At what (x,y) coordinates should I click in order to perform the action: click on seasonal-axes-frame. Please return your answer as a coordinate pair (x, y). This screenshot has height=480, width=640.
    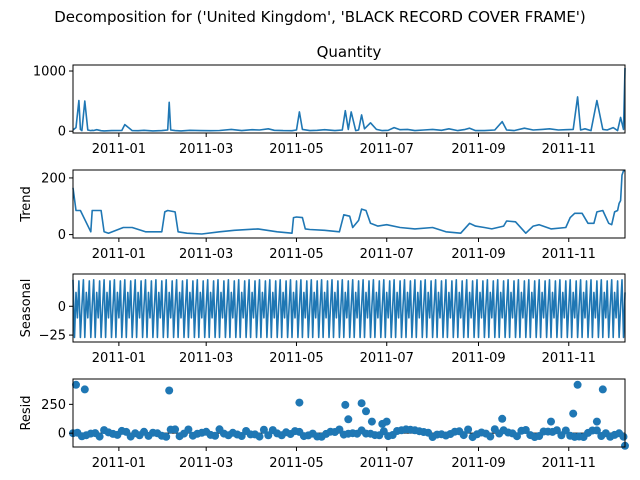
    Looking at the image, I should click on (349, 308).